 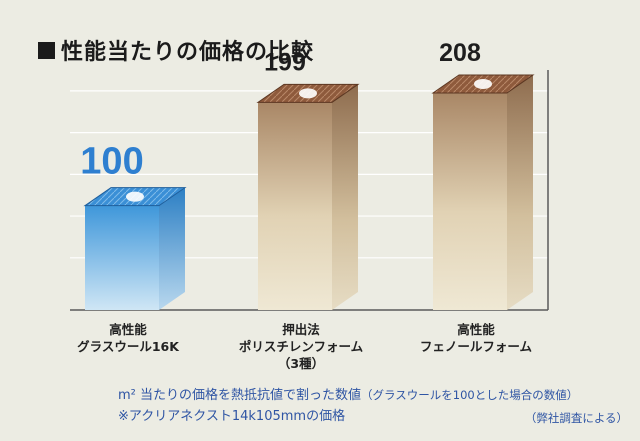 What do you see at coordinates (476, 338) in the screenshot?
I see `category-label-3: 高性能フェノールフォーム` at bounding box center [476, 338].